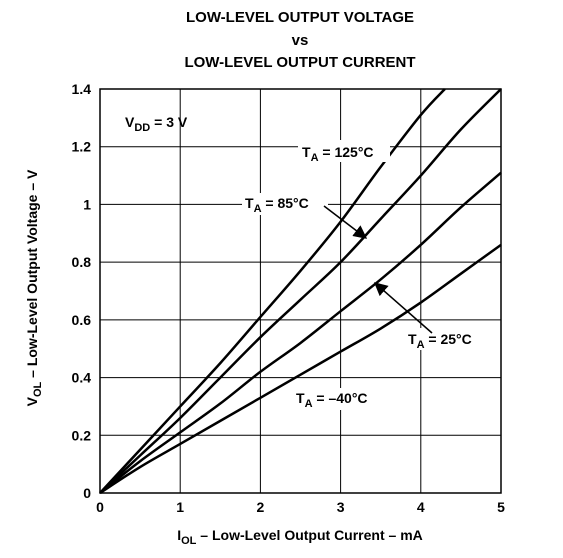 This screenshot has width=563, height=558. What do you see at coordinates (261, 507) in the screenshot?
I see `x-tick-label: 2` at bounding box center [261, 507].